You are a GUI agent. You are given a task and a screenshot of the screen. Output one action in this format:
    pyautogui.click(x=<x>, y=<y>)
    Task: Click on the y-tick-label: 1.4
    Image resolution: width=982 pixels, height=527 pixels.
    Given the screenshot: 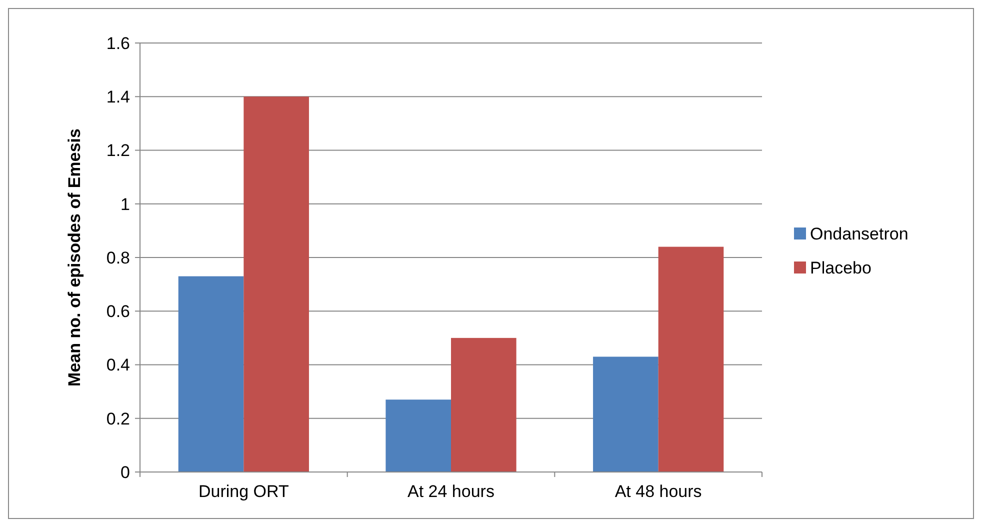 What is the action you would take?
    pyautogui.click(x=118, y=97)
    